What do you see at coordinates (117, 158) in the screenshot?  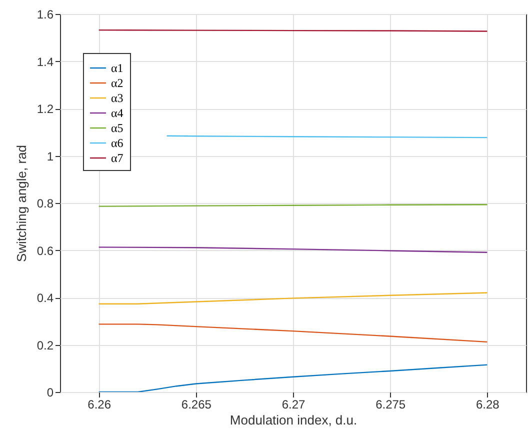 I see `legend-label: α7` at bounding box center [117, 158].